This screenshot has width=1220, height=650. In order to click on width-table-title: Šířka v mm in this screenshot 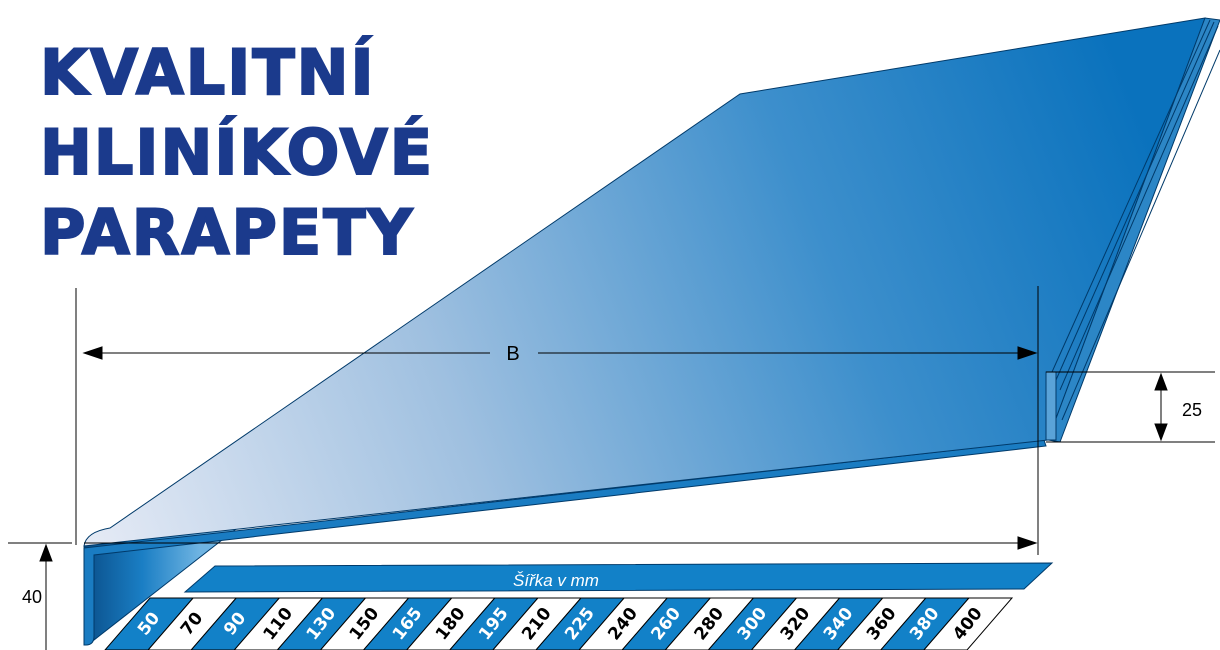, I will do `click(556, 580)`.